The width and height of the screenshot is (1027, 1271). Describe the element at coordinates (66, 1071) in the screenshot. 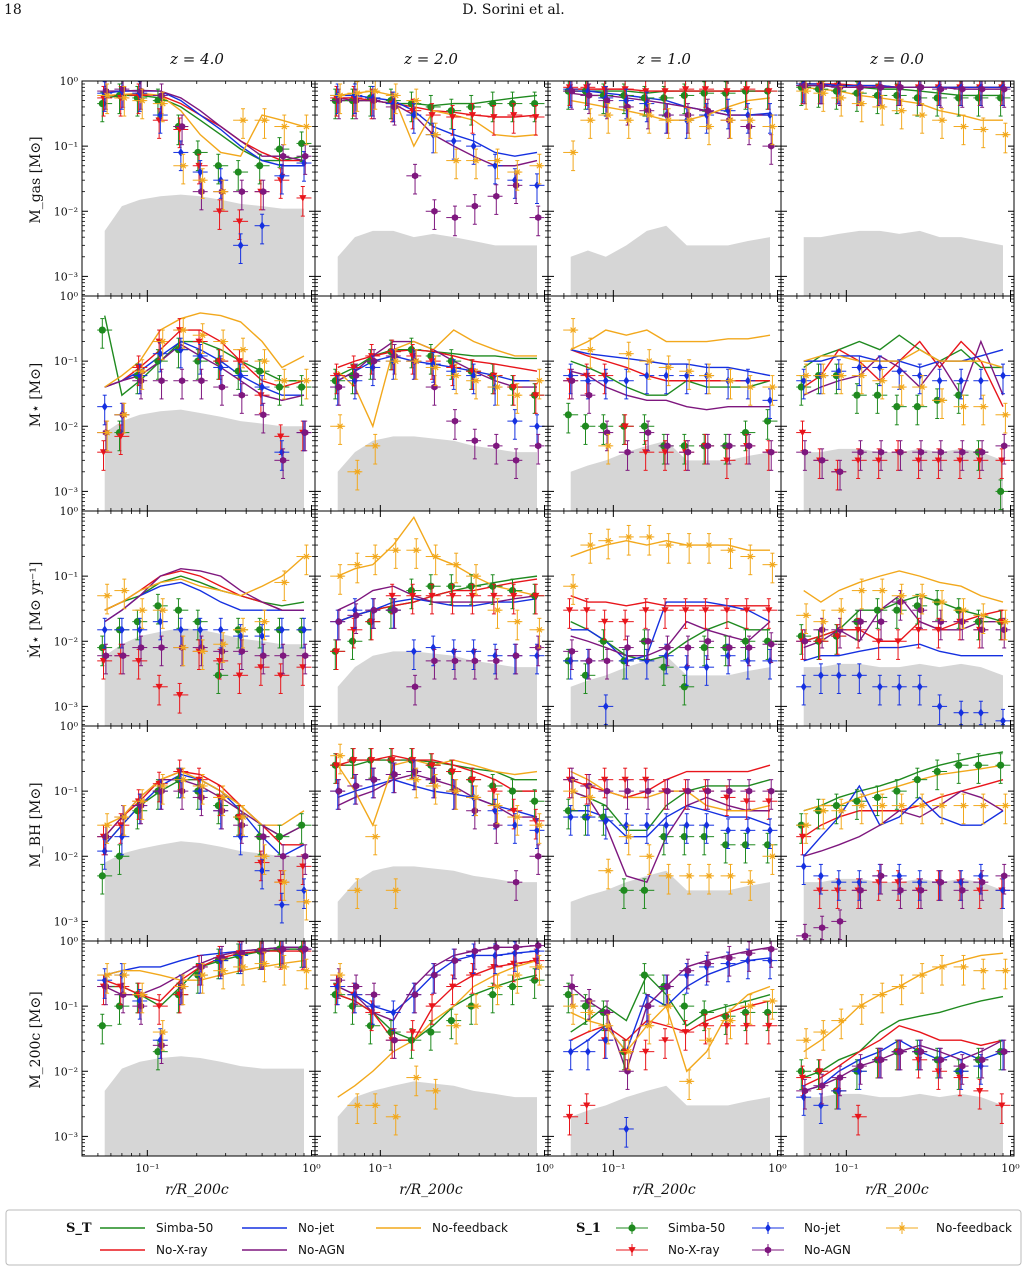

I see `y-tick-label: 10⁻²` at that location.